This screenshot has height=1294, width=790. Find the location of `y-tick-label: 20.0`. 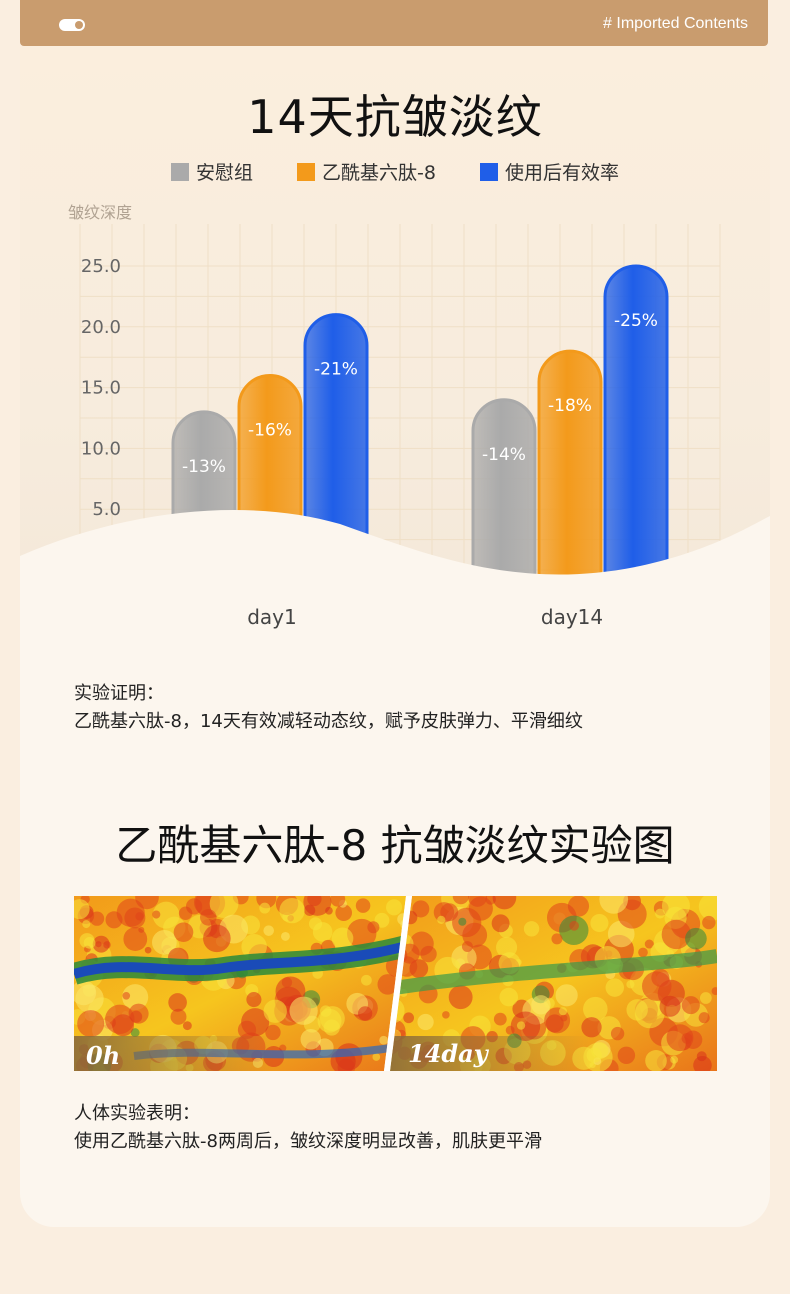

y-tick-label: 20.0 is located at coordinates (101, 327).